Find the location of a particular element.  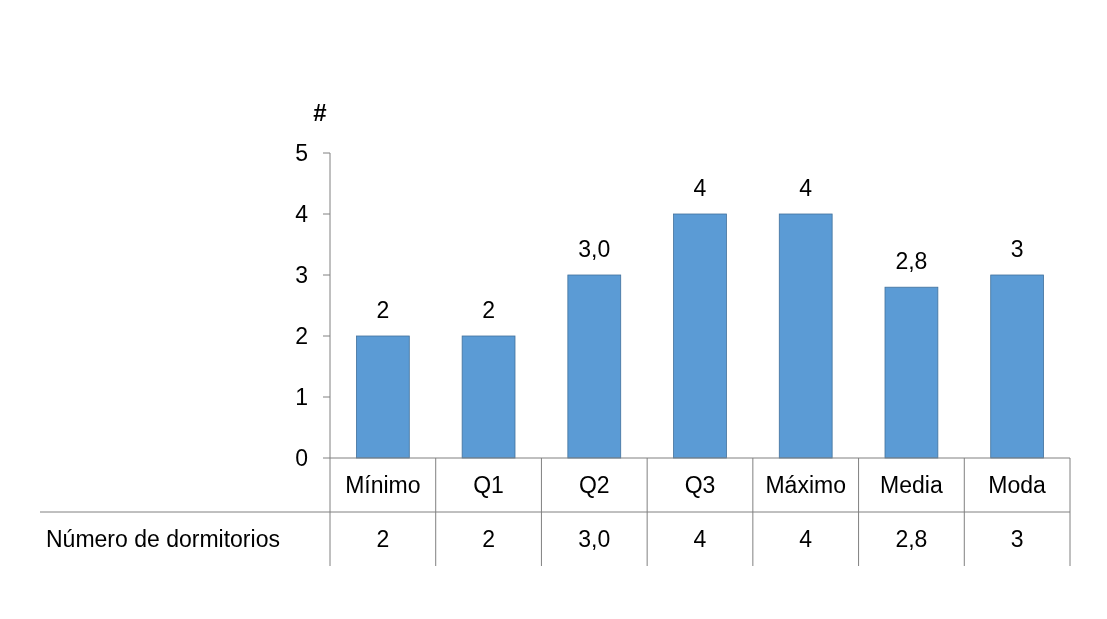

x-tick-label: Media is located at coordinates (911, 485).